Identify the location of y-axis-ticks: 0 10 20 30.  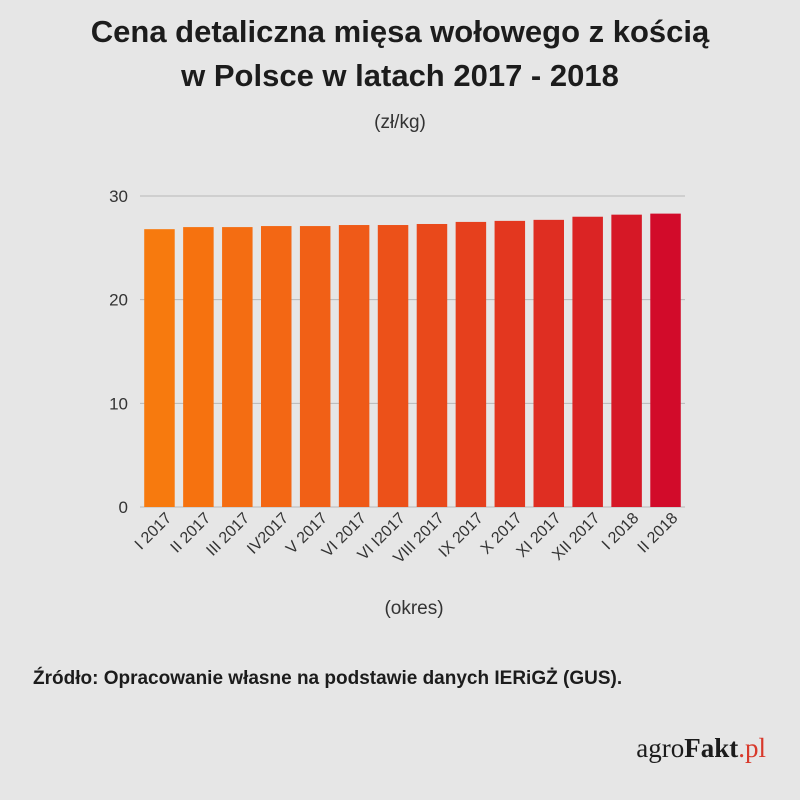
(118, 352).